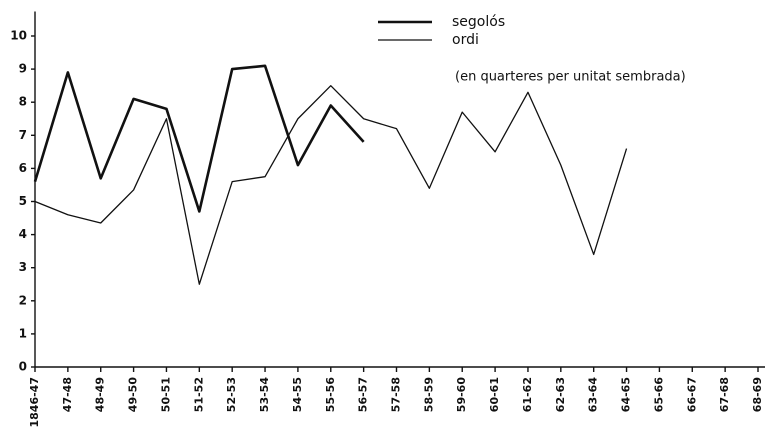 This screenshot has width=765, height=431. Describe the element at coordinates (330, 395) in the screenshot. I see `x-tick-label: 55-56` at that location.